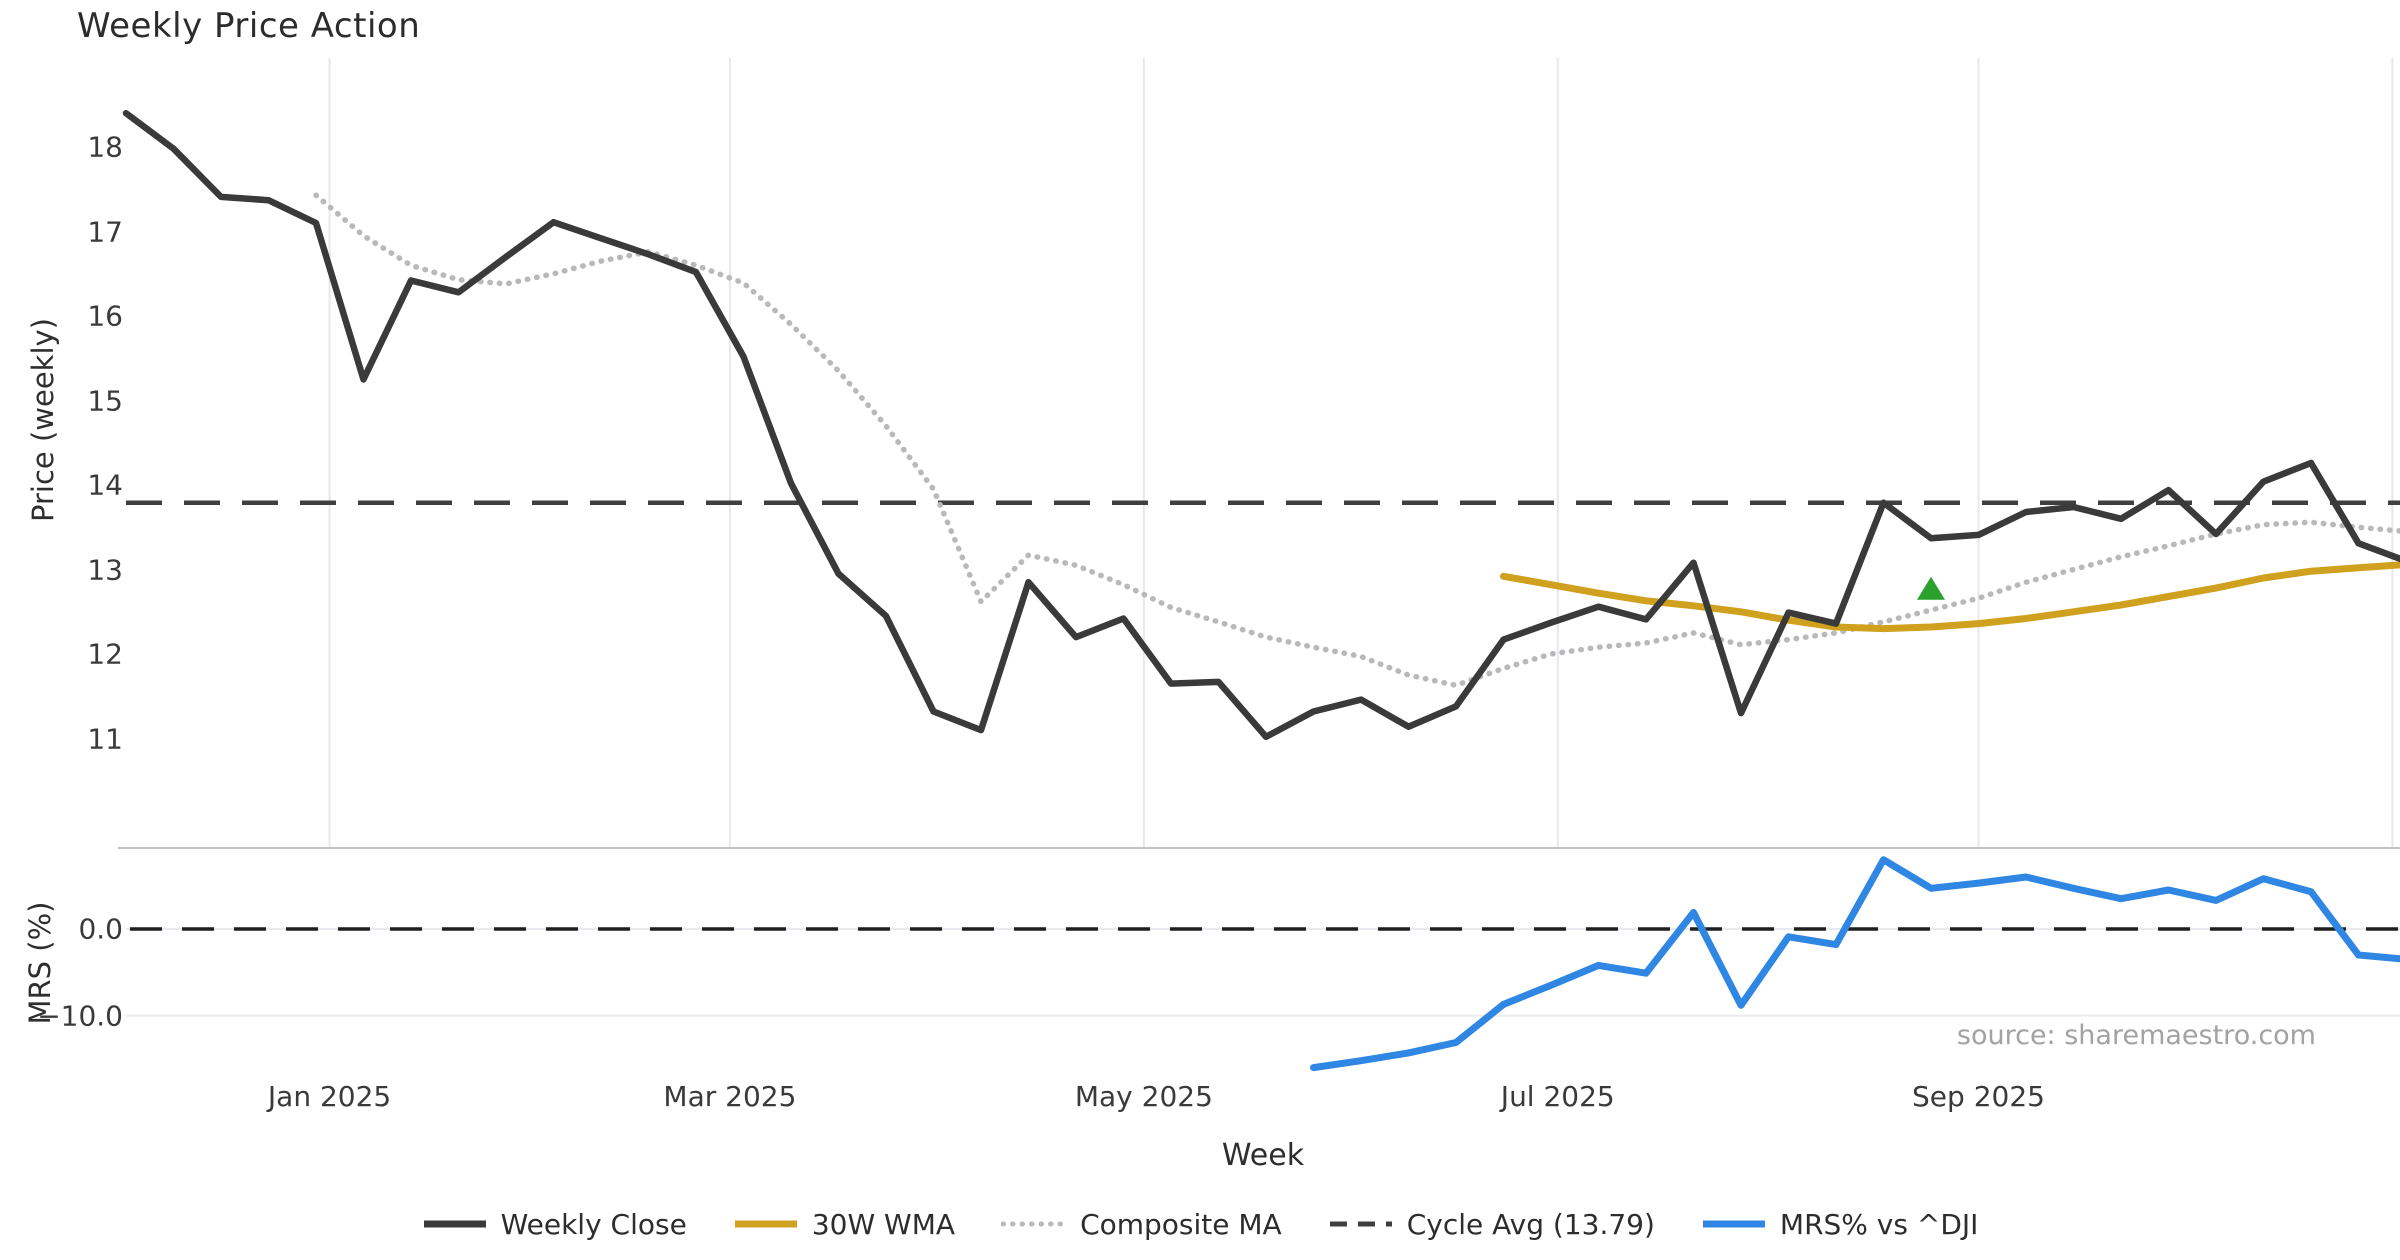  What do you see at coordinates (1263, 1155) in the screenshot?
I see `x-axis-label: Week` at bounding box center [1263, 1155].